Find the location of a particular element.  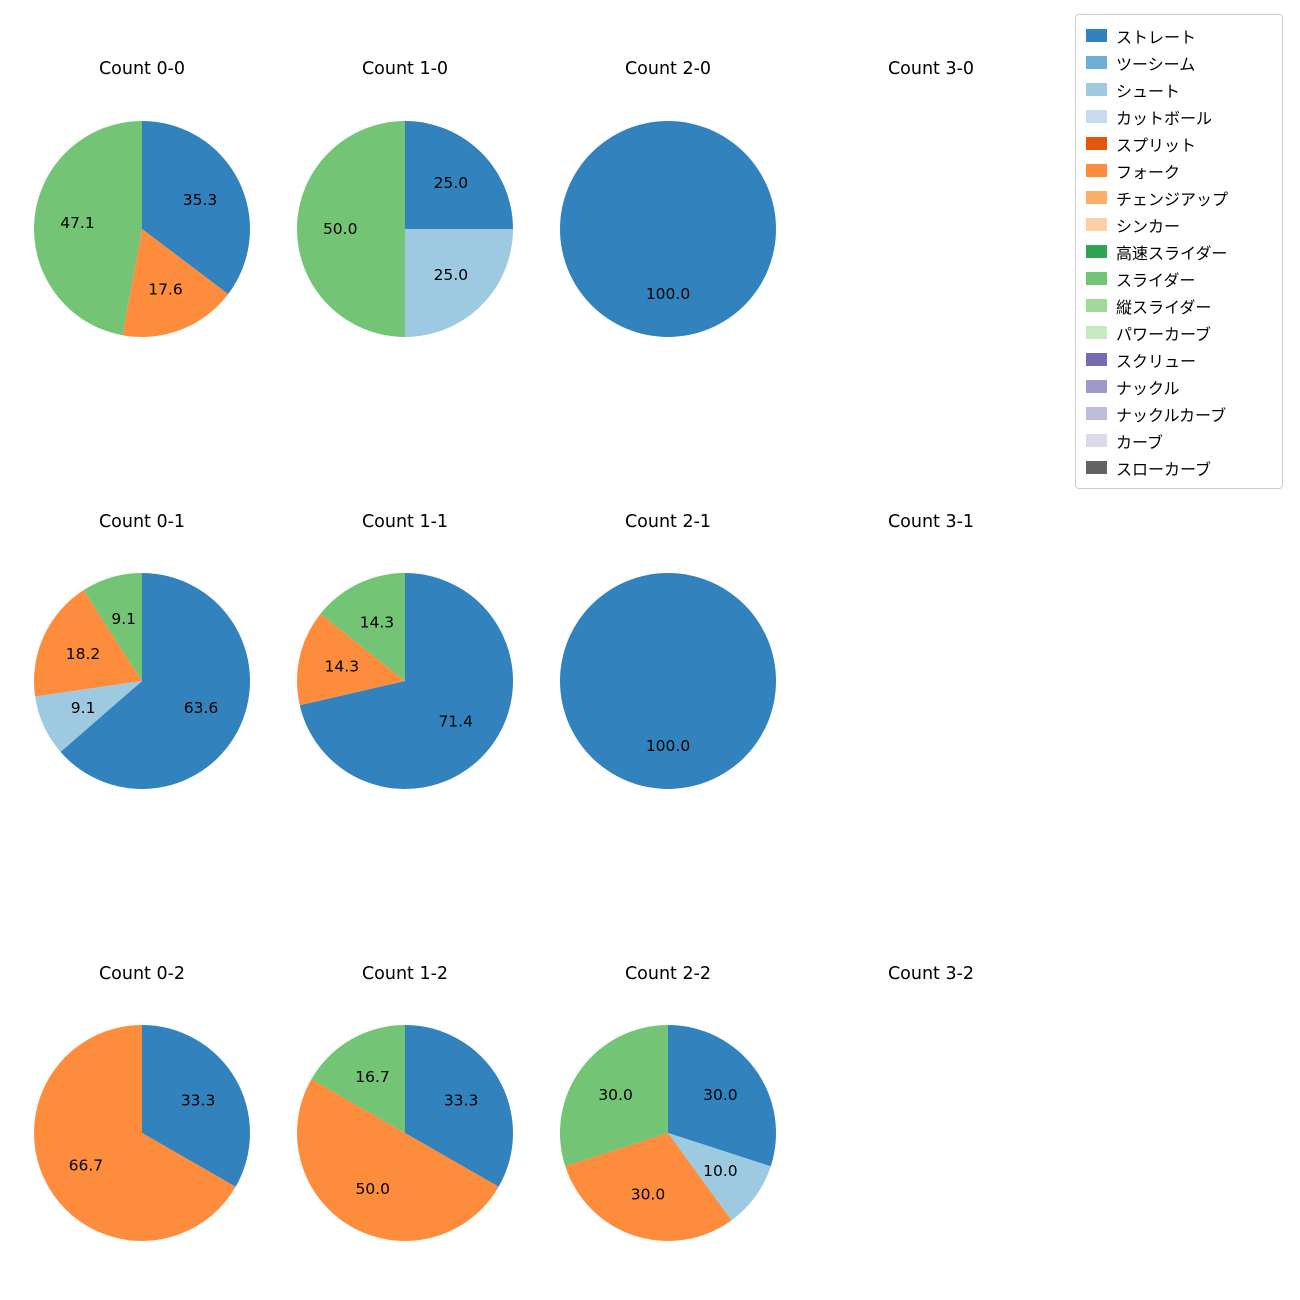

legend-item: ストレート is located at coordinates (1179, 35).